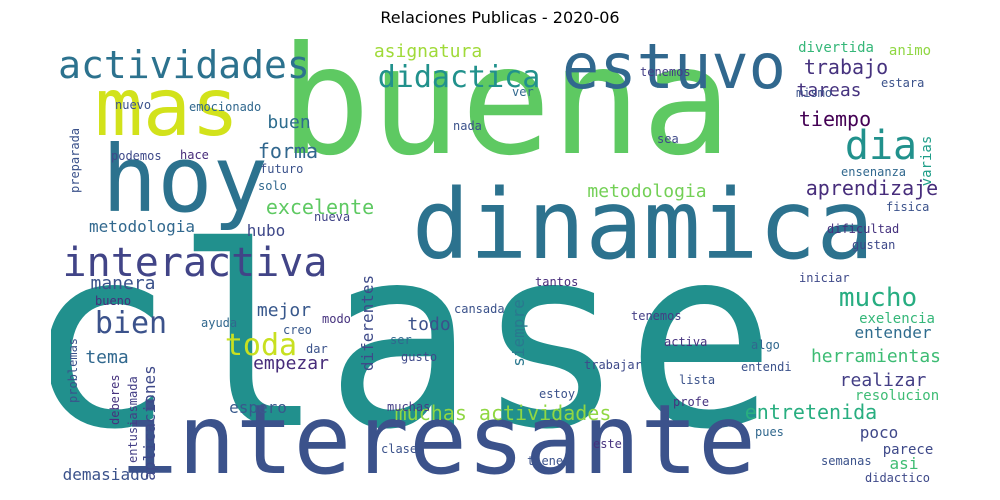  Describe the element at coordinates (142, 226) in the screenshot. I see `word-metodologia: metodologia` at that location.